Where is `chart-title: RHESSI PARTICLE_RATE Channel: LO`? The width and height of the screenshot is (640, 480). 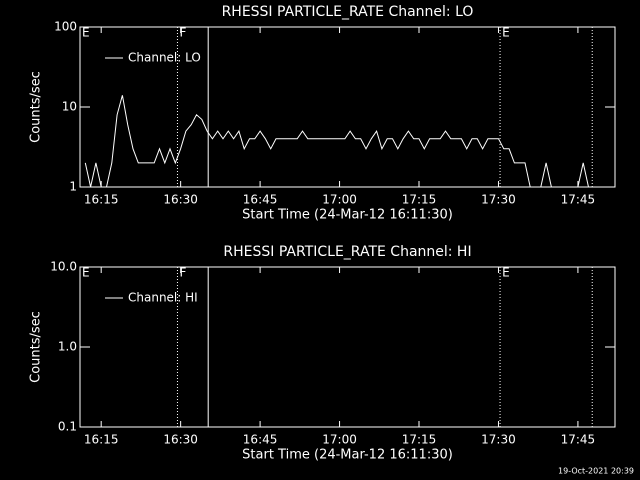
chart-title: RHESSI PARTICLE_RATE Channel: LO is located at coordinates (348, 12).